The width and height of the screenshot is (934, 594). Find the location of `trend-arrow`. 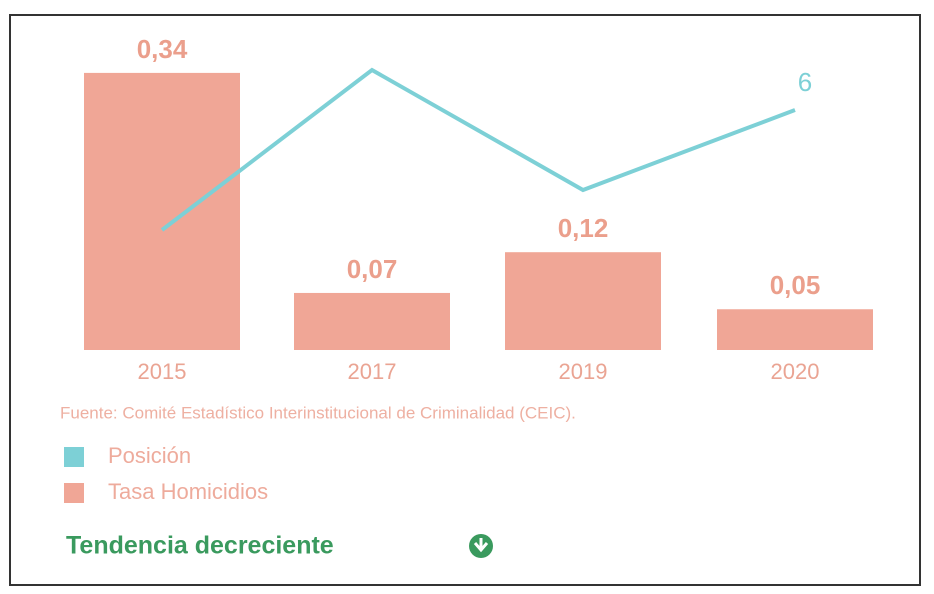

trend-arrow is located at coordinates (481, 545).